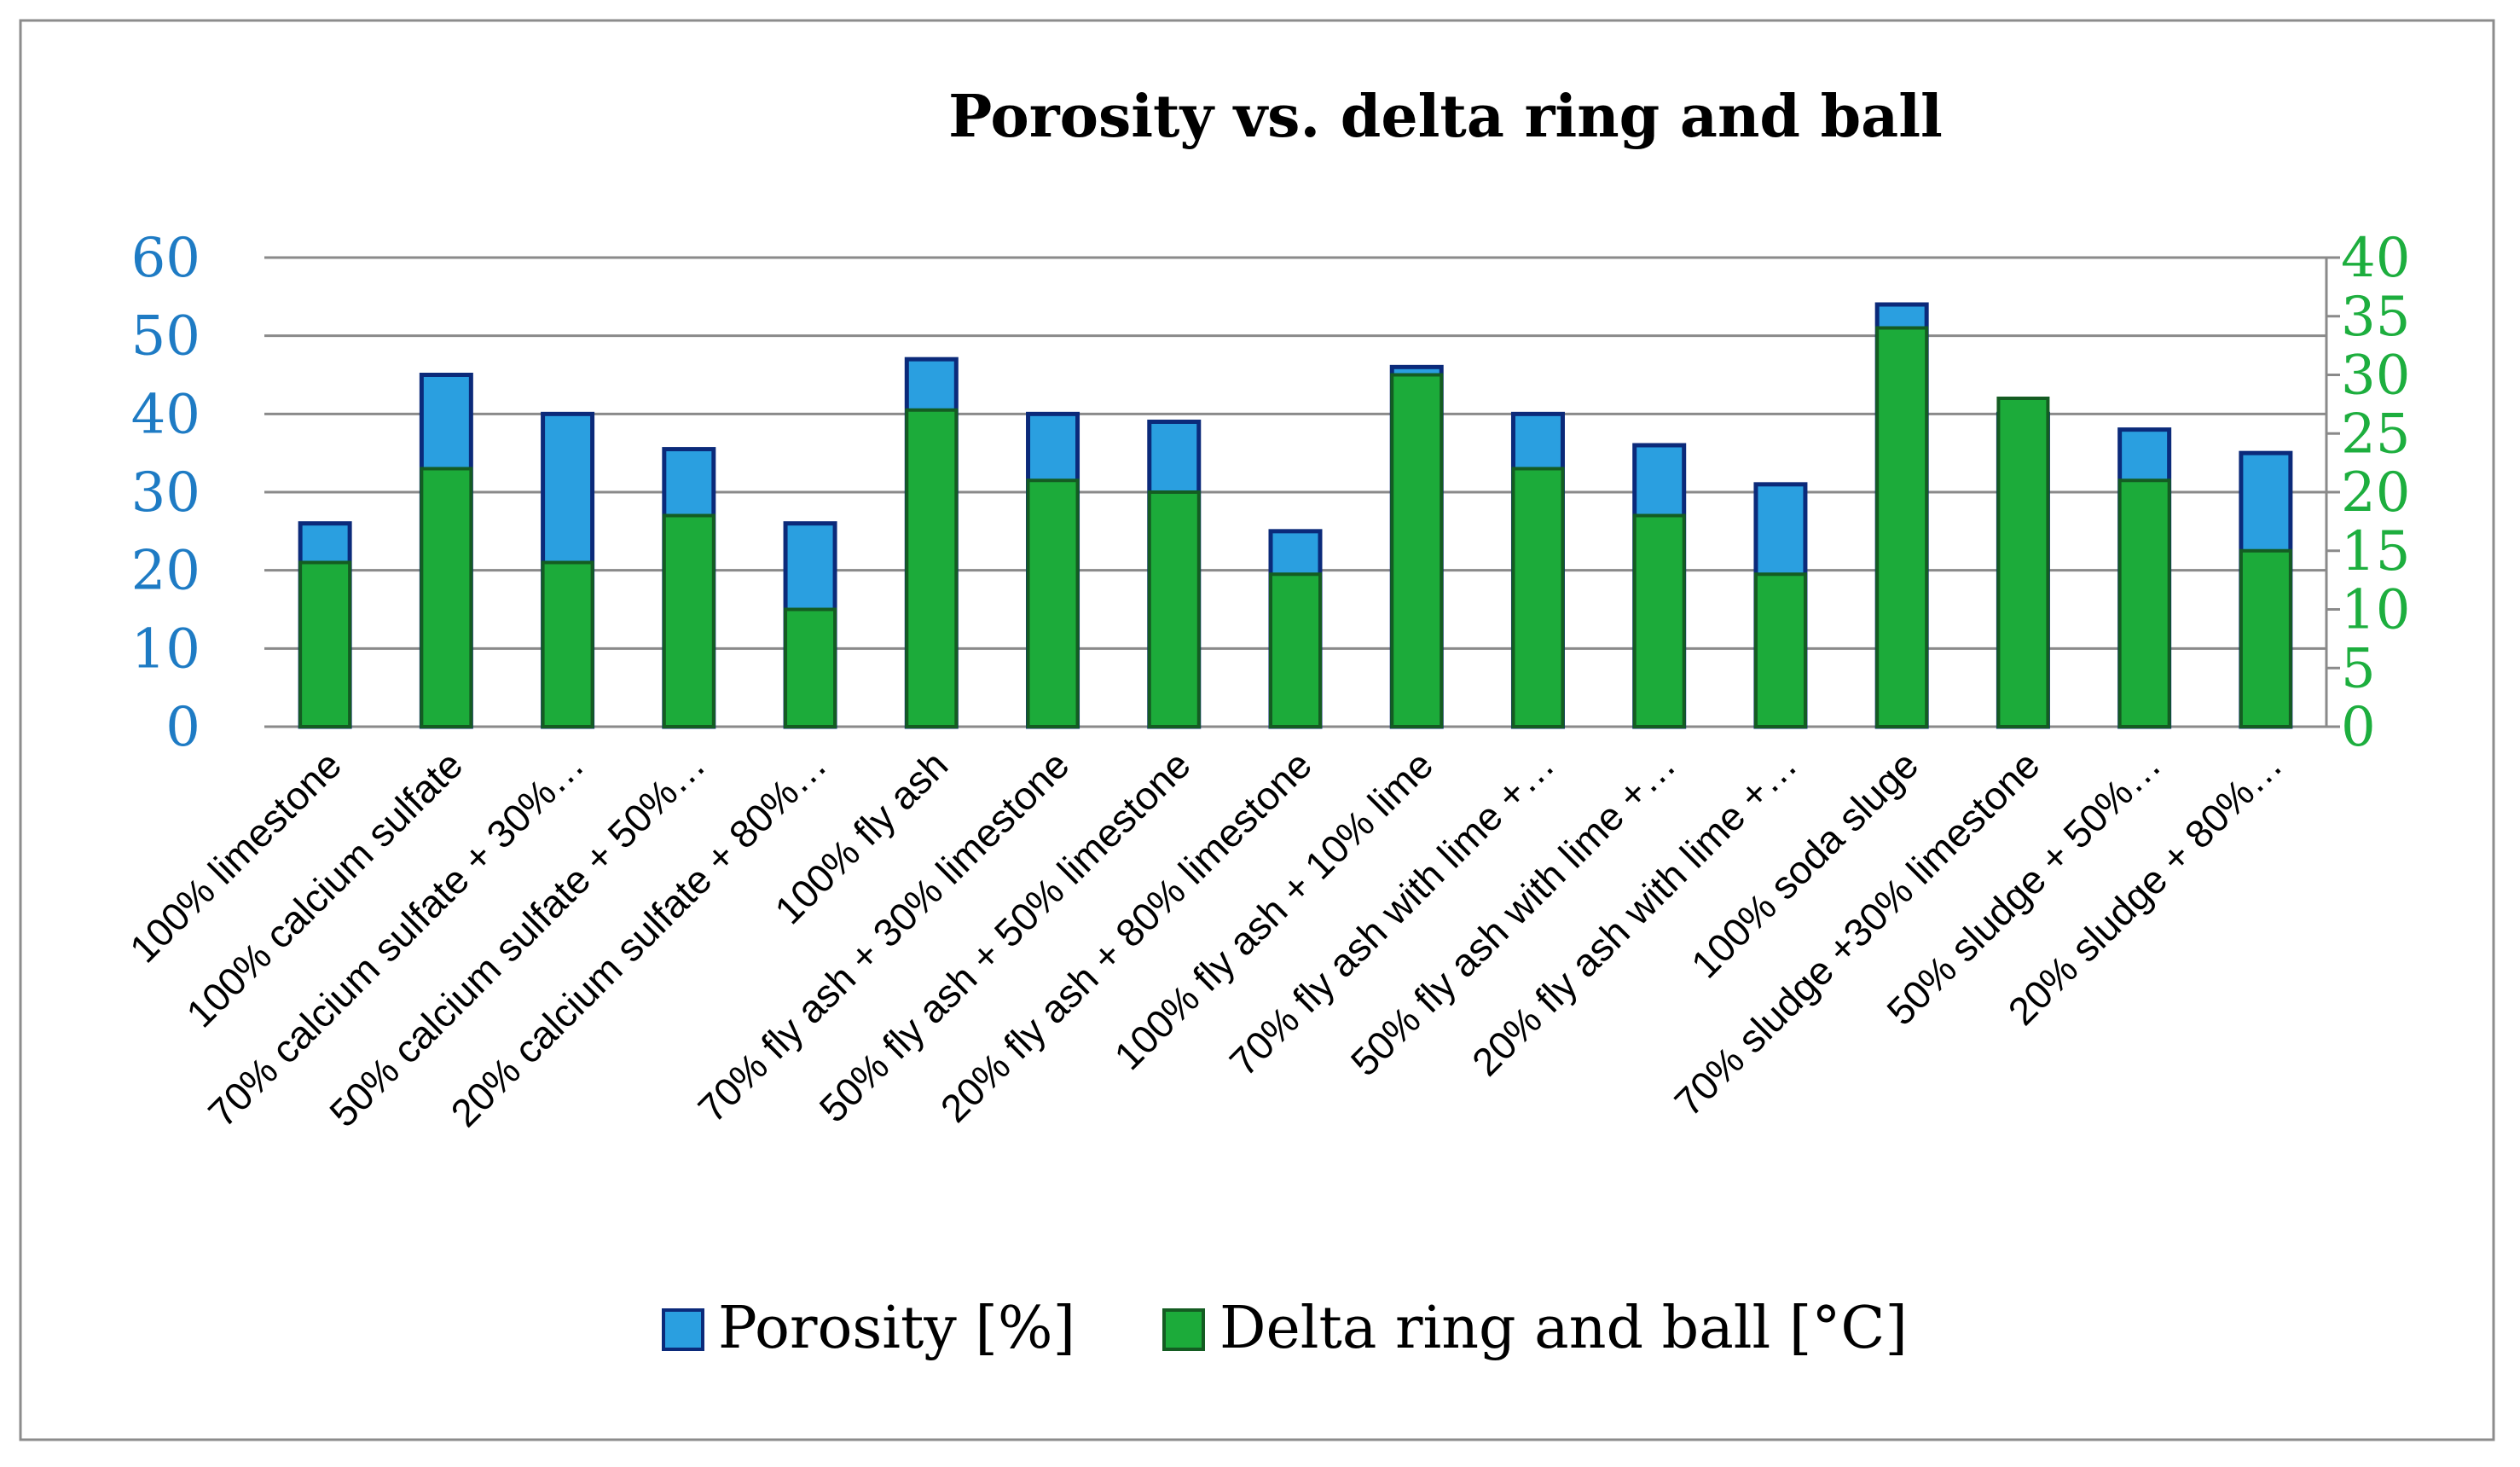  What do you see at coordinates (2375, 376) in the screenshot?
I see `y-right-tick-label: 30` at bounding box center [2375, 376].